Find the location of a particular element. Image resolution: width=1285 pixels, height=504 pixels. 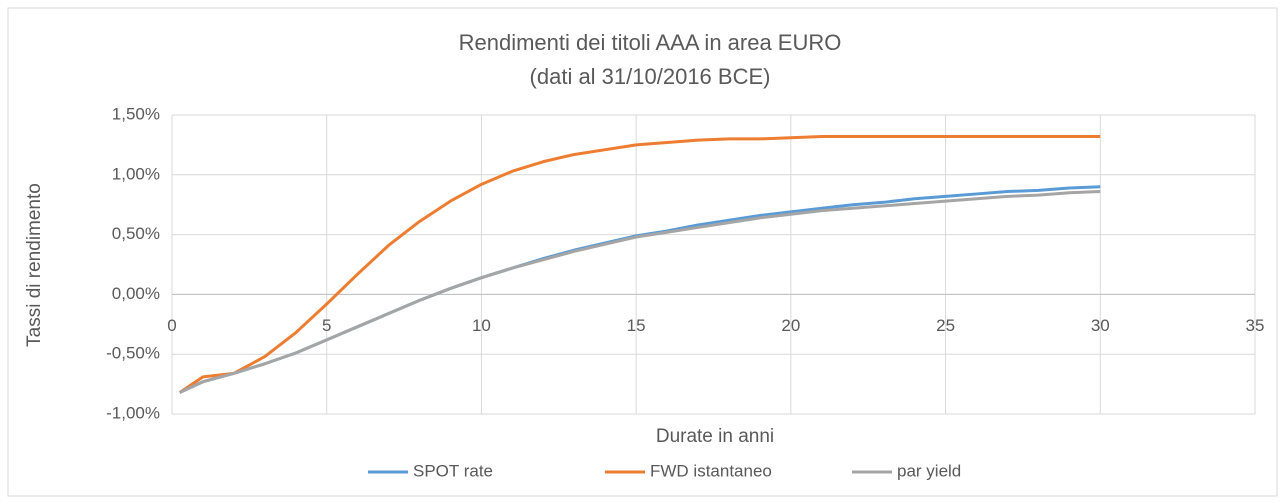

x-tick-label: 15 is located at coordinates (636, 325).